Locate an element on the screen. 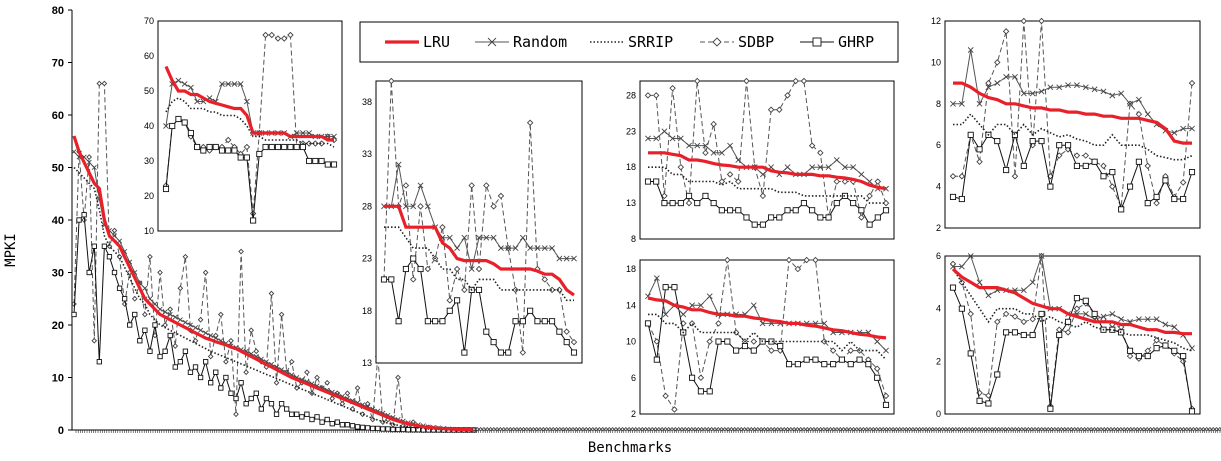 The width and height of the screenshot is (1221, 461). inset-4-random-point-6-b is located at coordinates (1006, 76).